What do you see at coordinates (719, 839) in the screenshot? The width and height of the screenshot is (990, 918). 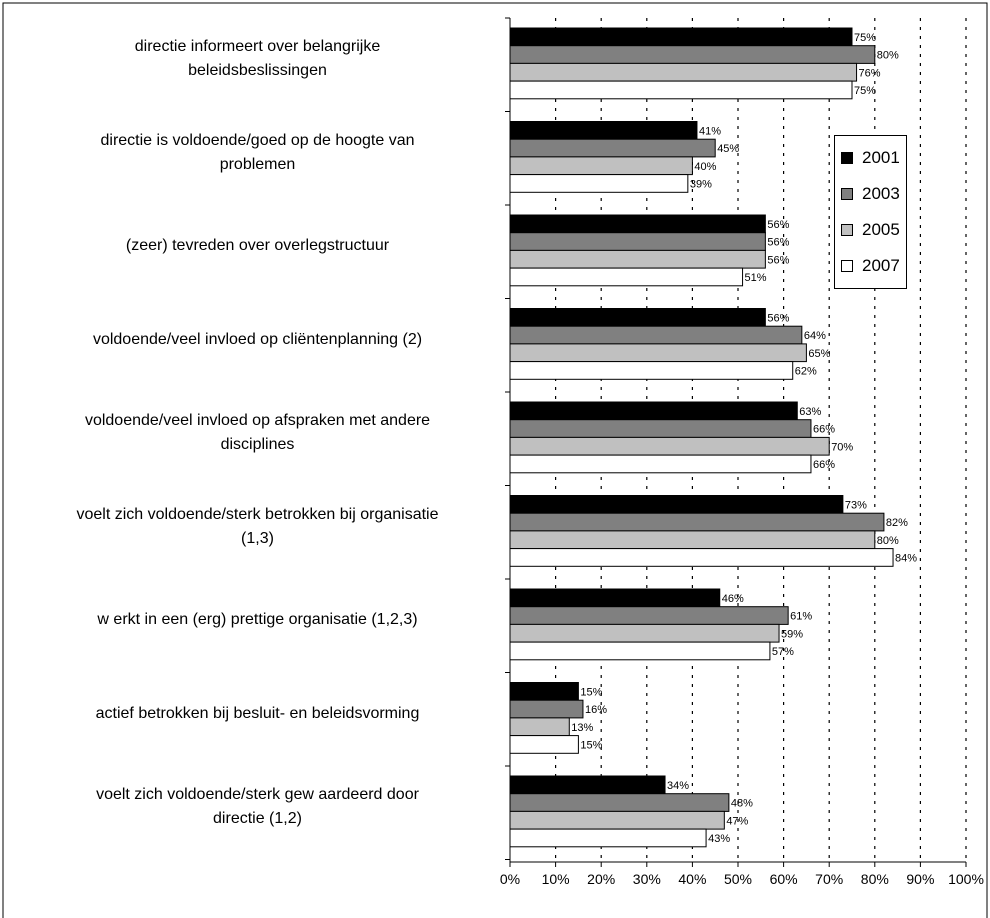 I see `data-label: 43%` at bounding box center [719, 839].